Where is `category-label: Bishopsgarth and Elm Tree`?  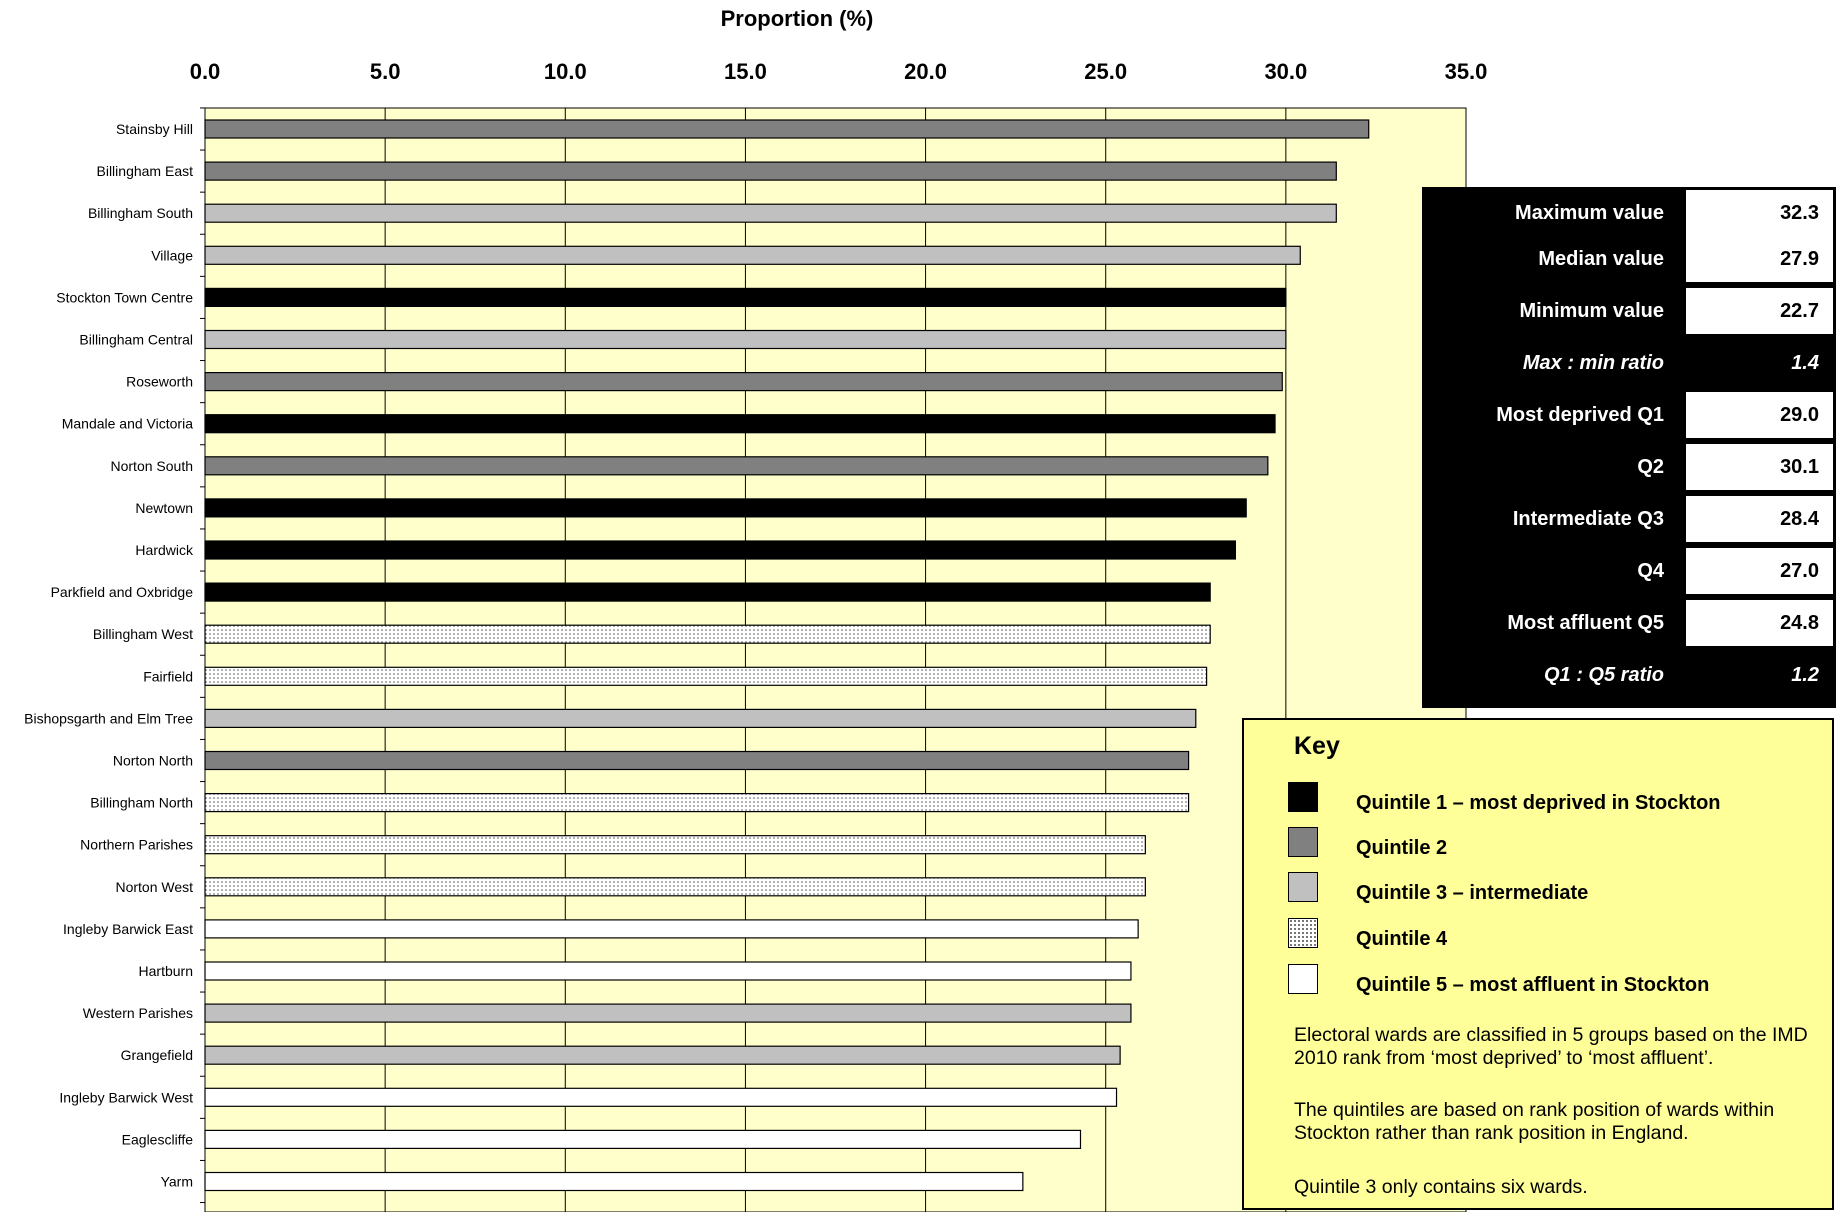
category-label: Bishopsgarth and Elm Tree is located at coordinates (108, 718).